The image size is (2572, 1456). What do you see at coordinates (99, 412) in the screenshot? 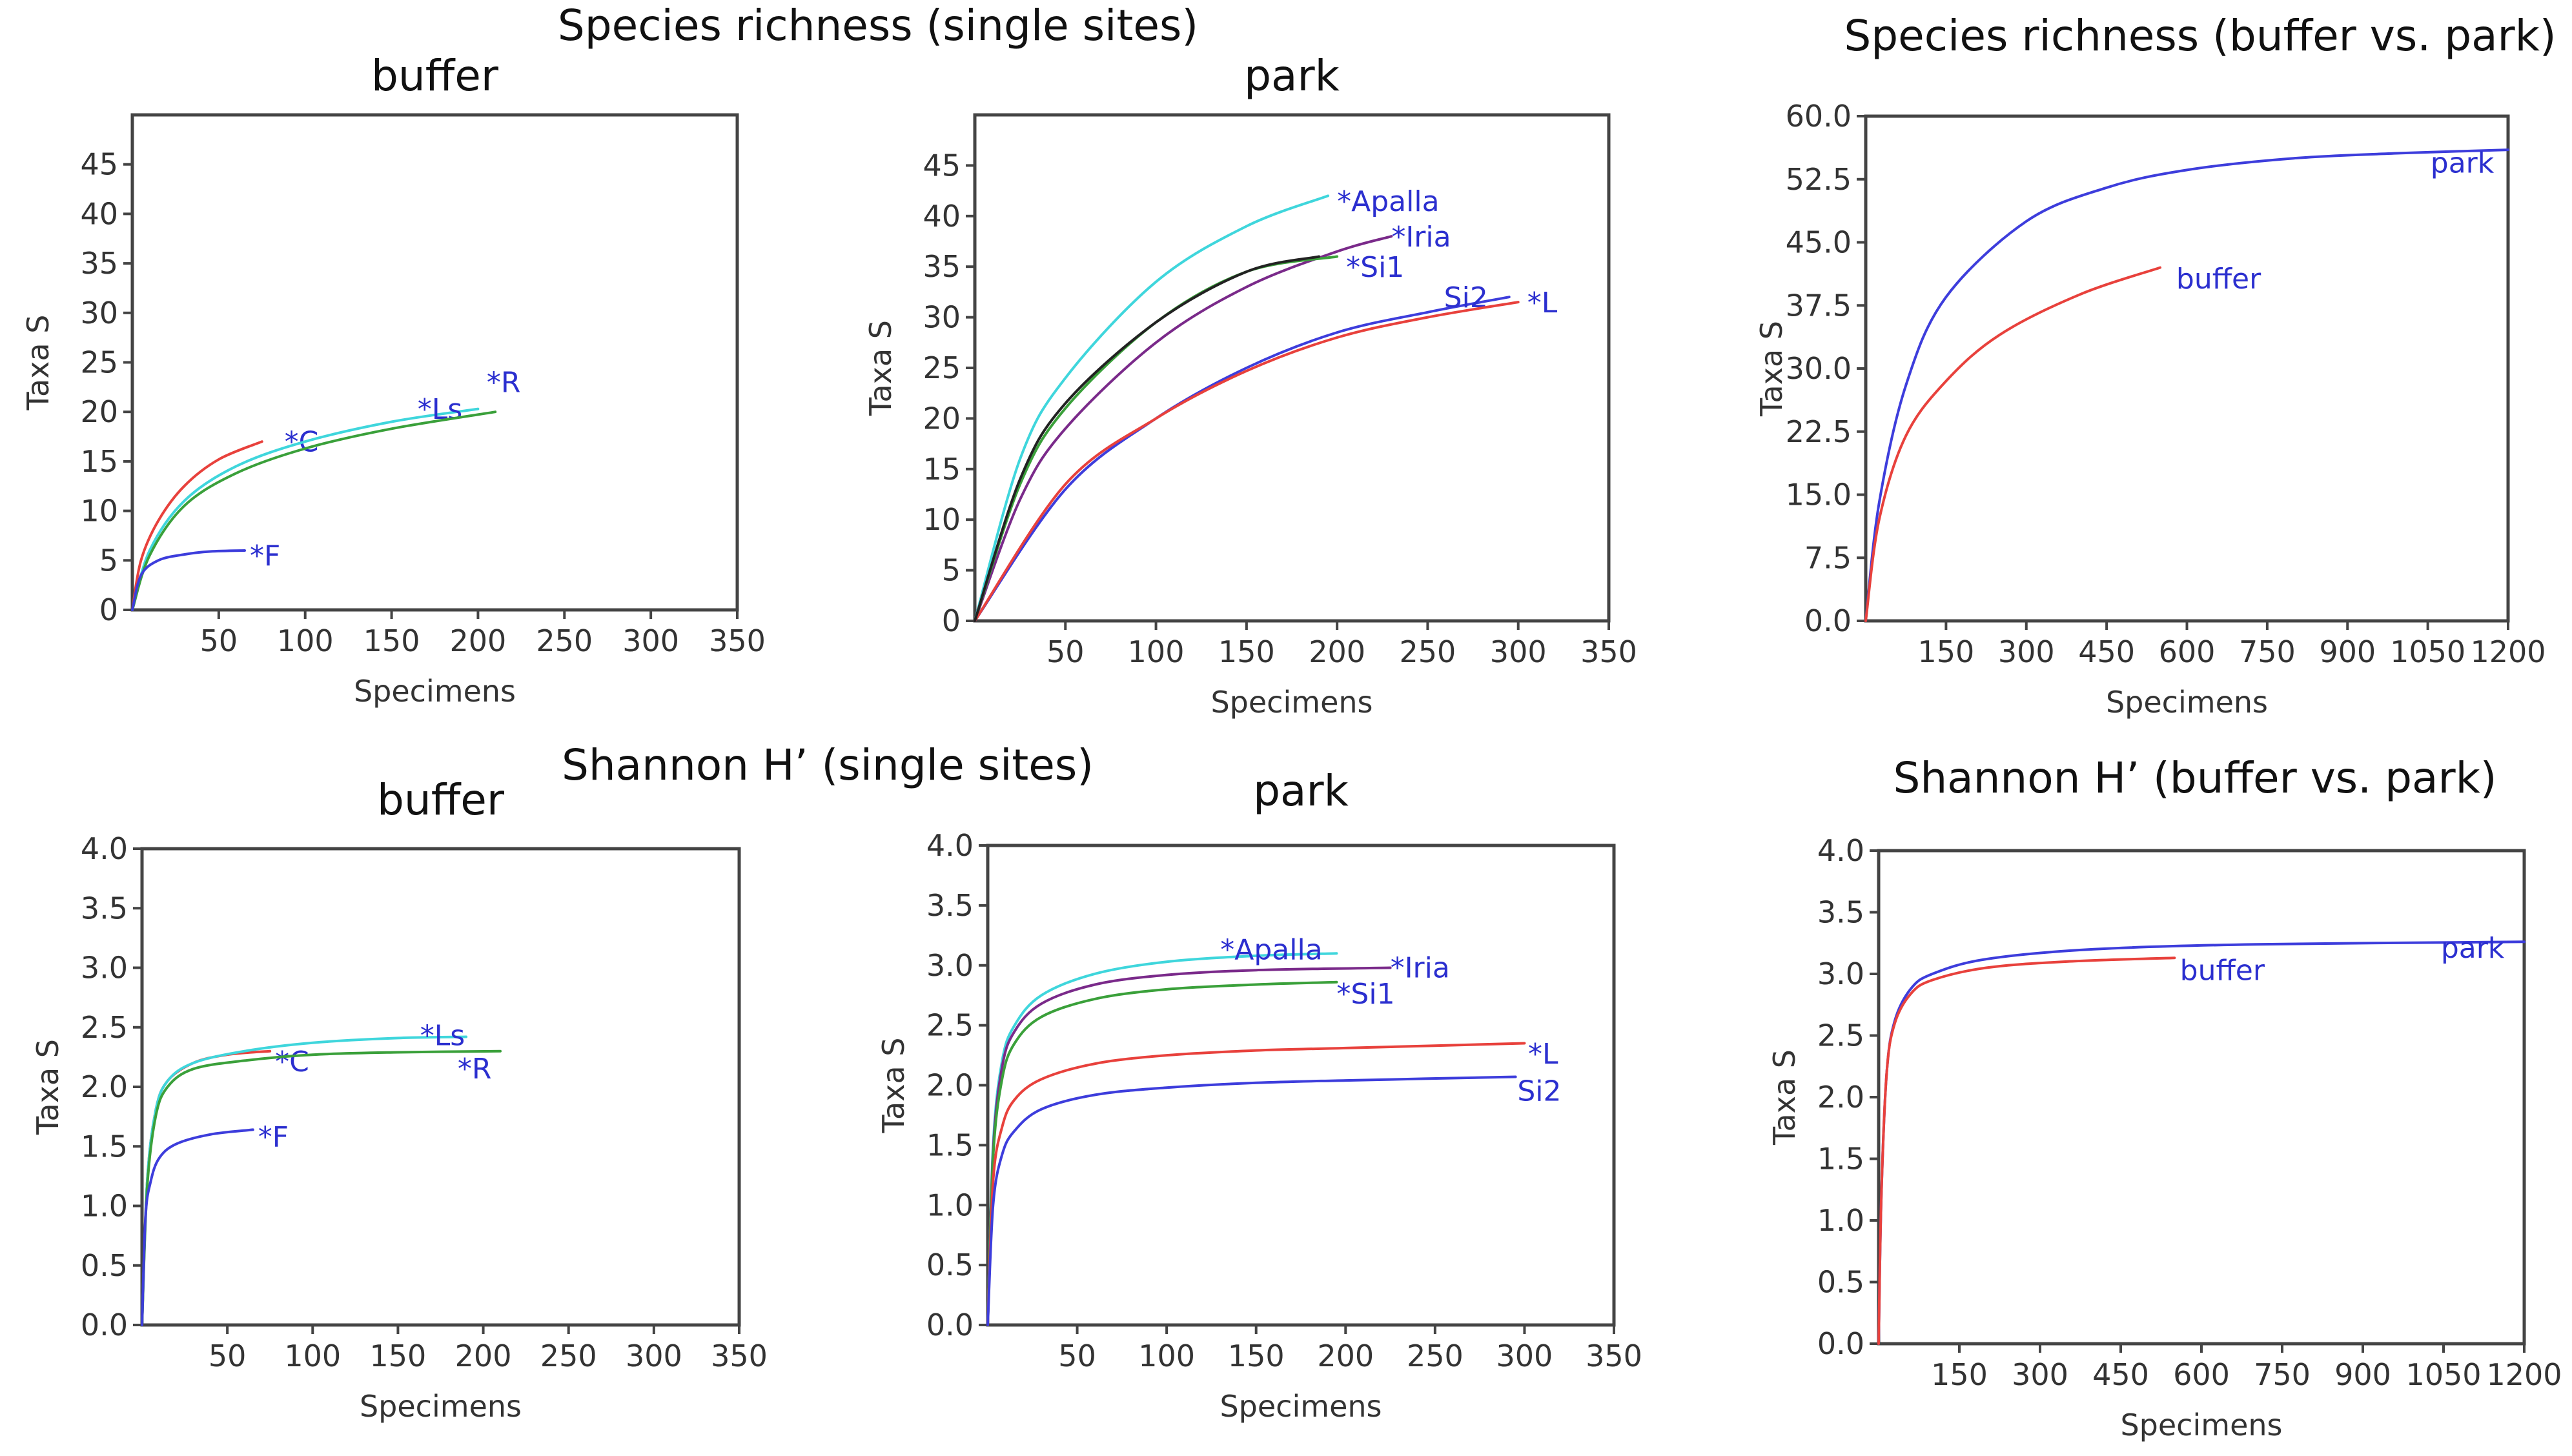
I see `y-tick-label: 20` at bounding box center [99, 412].